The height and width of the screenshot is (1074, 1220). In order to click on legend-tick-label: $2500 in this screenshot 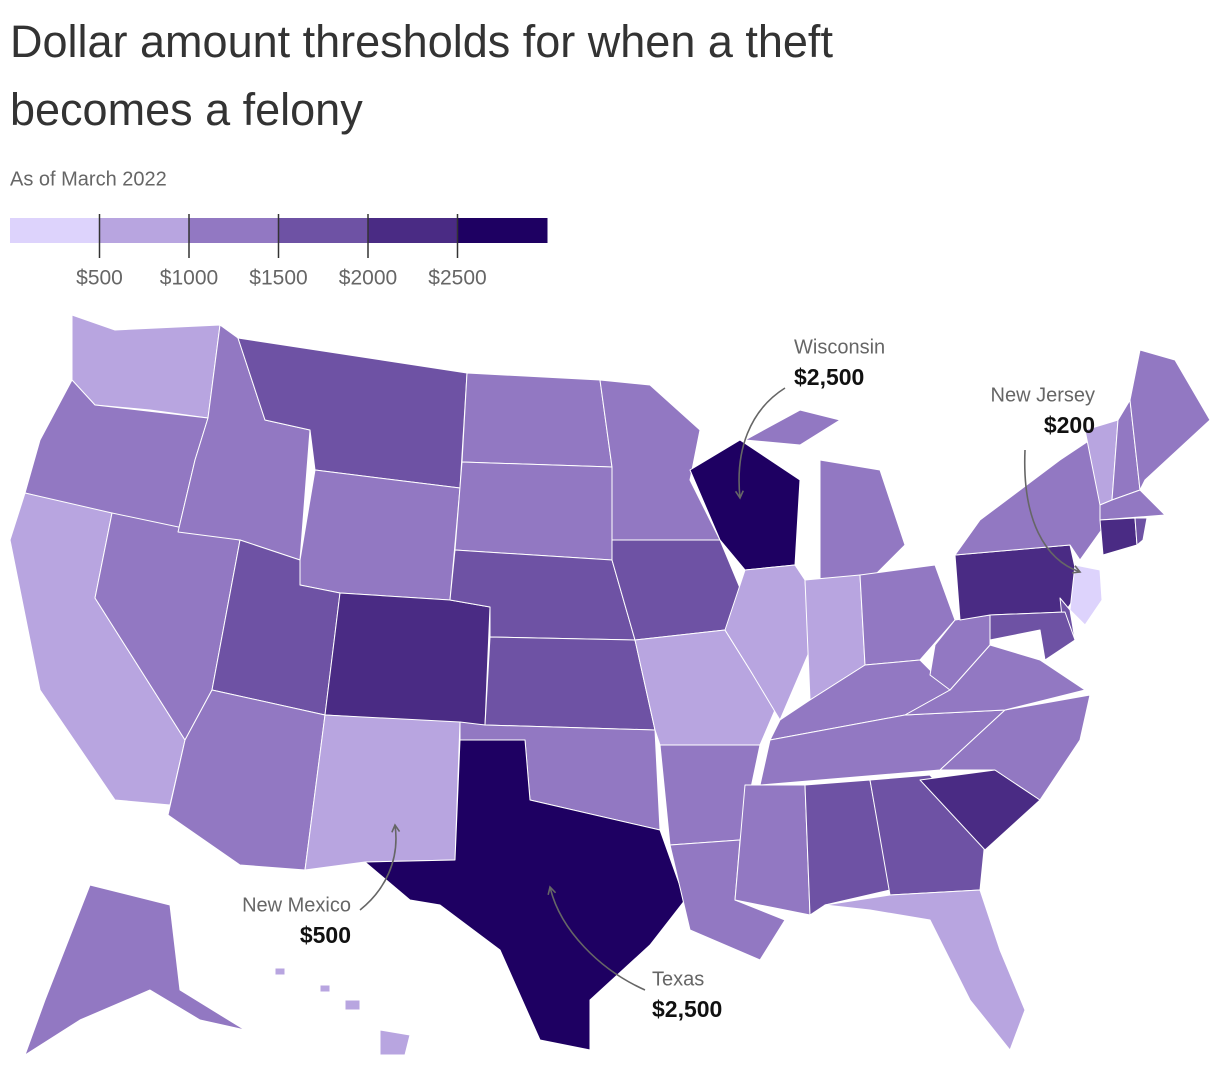, I will do `click(457, 278)`.